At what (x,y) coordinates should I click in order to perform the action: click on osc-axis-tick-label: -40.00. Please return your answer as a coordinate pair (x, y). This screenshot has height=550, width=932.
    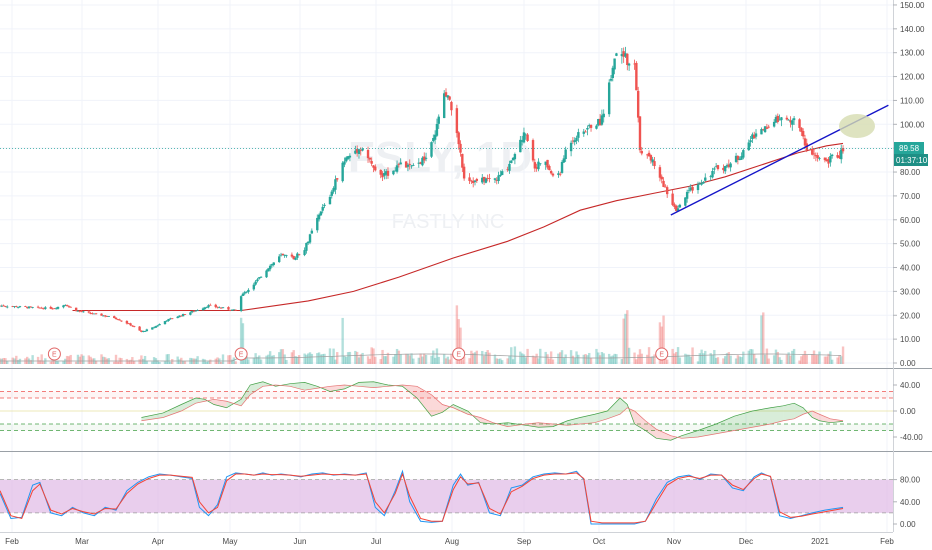
    Looking at the image, I should click on (911, 437).